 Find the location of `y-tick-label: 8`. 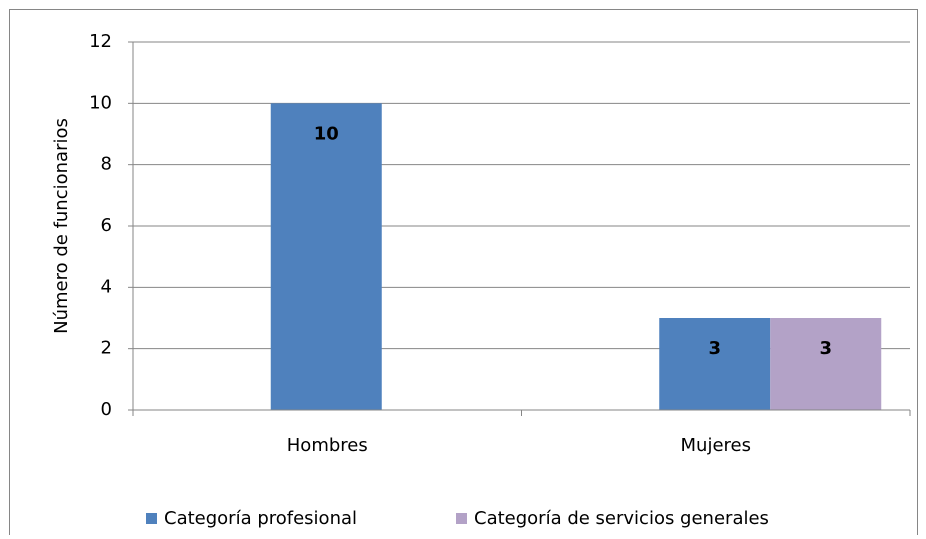

y-tick-label: 8 is located at coordinates (106, 164).